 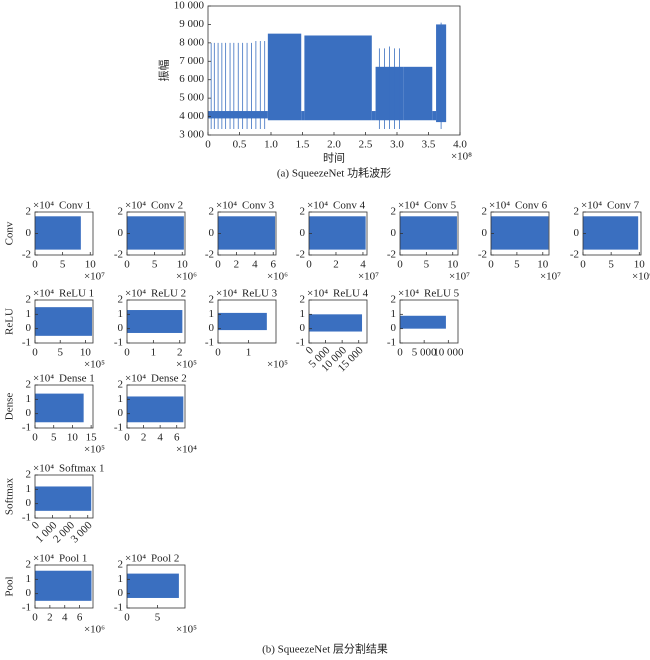 I want to click on x-multiplier: ×10⁴, so click(x=186, y=450).